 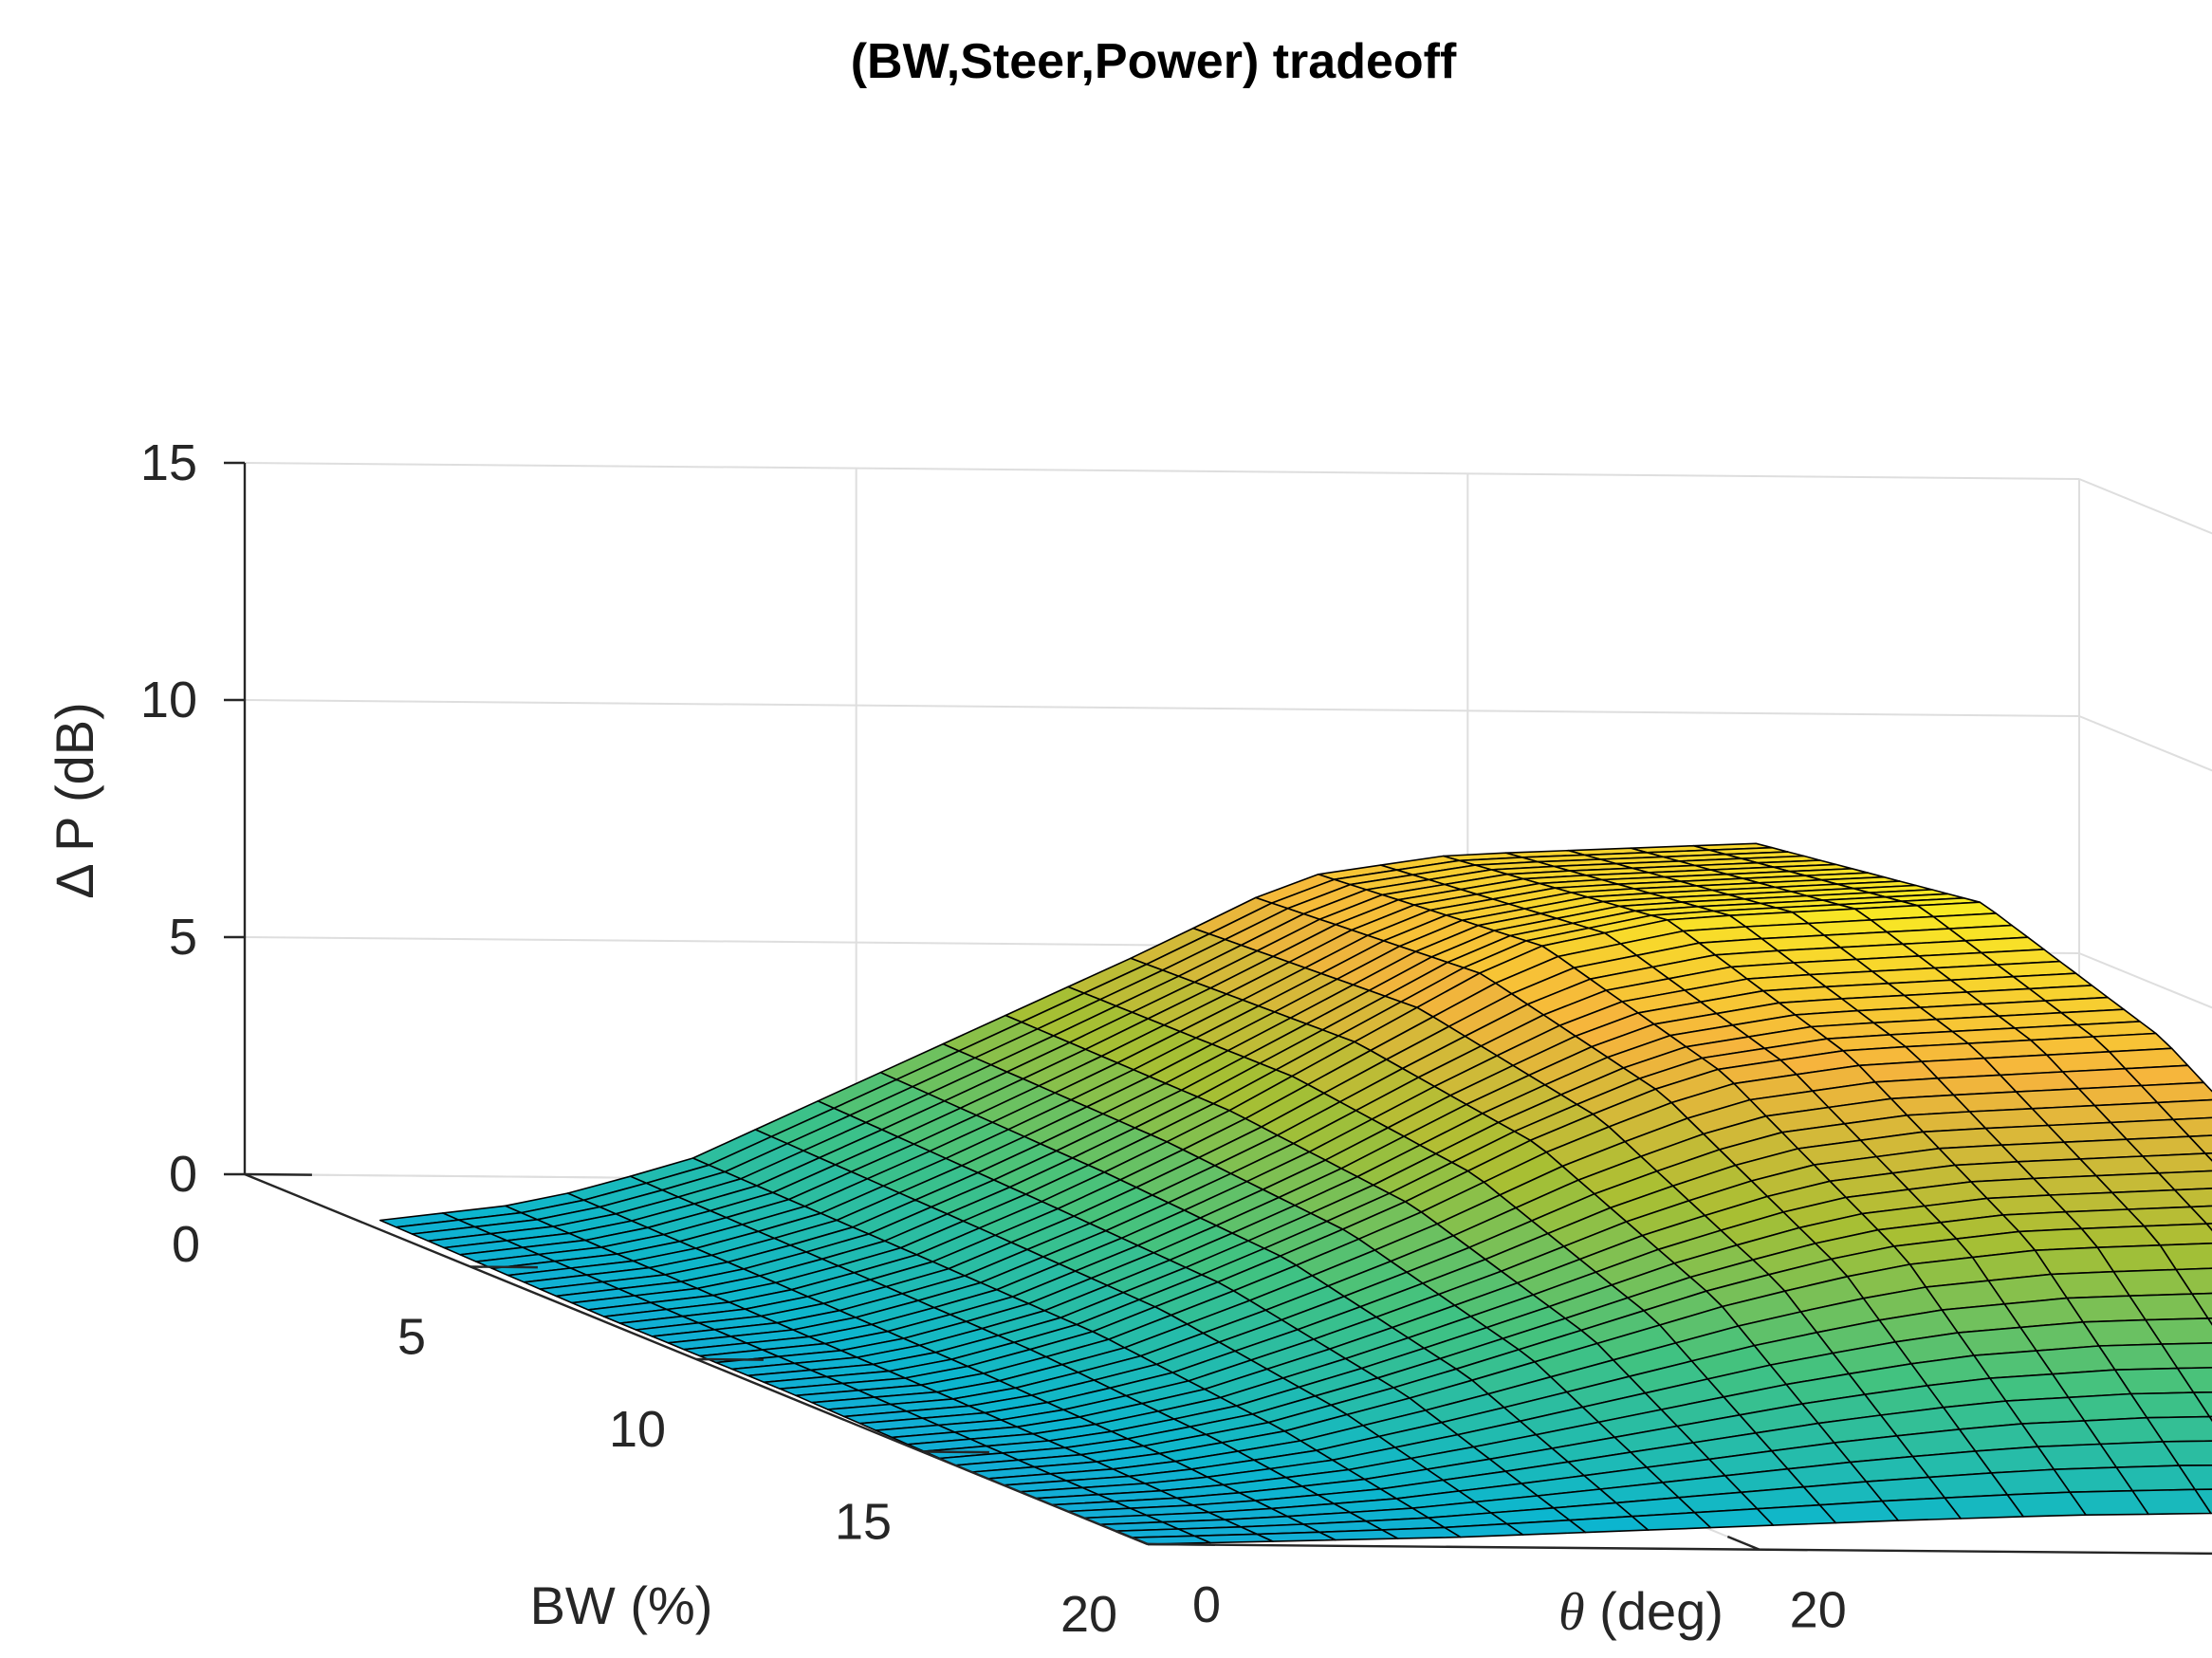 What do you see at coordinates (2145, 507) in the screenshot?
I see `grid-line-z-theta-wall` at bounding box center [2145, 507].